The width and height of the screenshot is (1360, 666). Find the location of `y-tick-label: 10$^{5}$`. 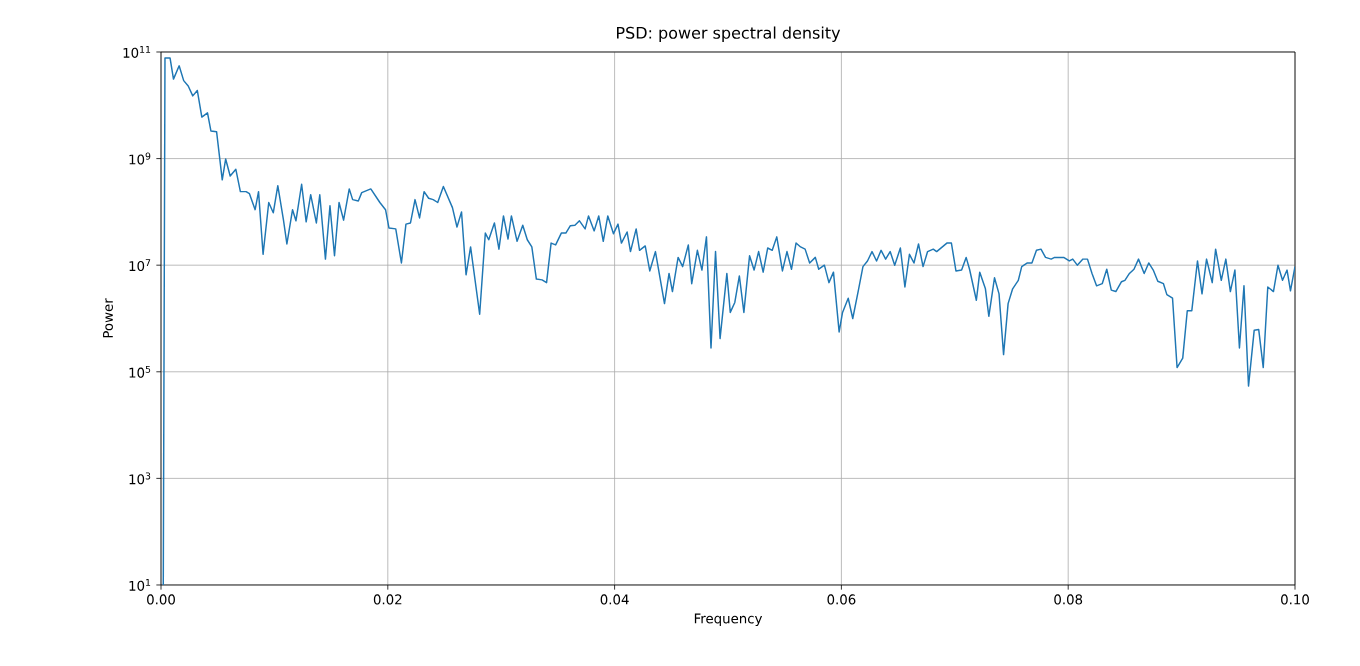

y-tick-label: 10$^{5}$ is located at coordinates (140, 371).